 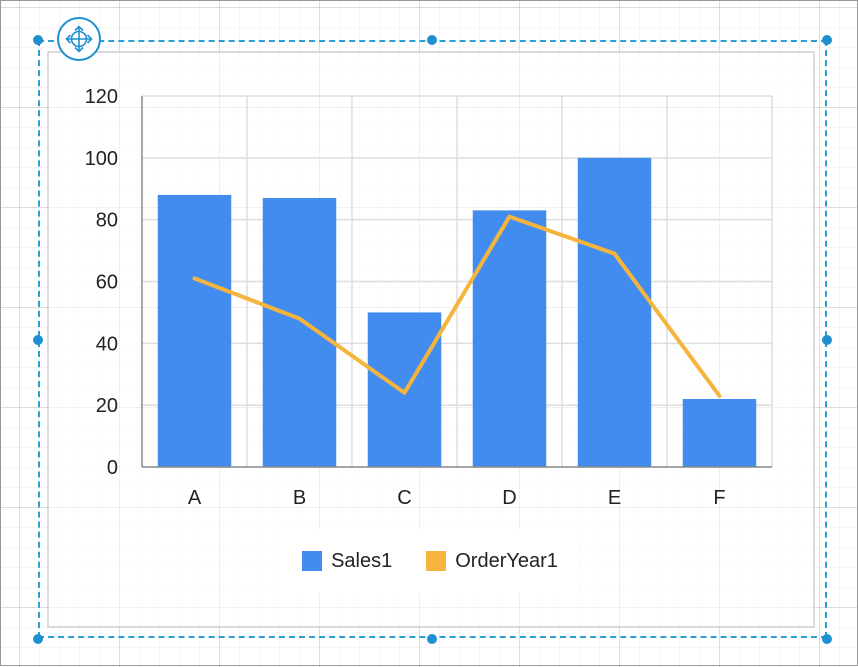 I want to click on legend-label: OrderYear1, so click(x=506, y=561).